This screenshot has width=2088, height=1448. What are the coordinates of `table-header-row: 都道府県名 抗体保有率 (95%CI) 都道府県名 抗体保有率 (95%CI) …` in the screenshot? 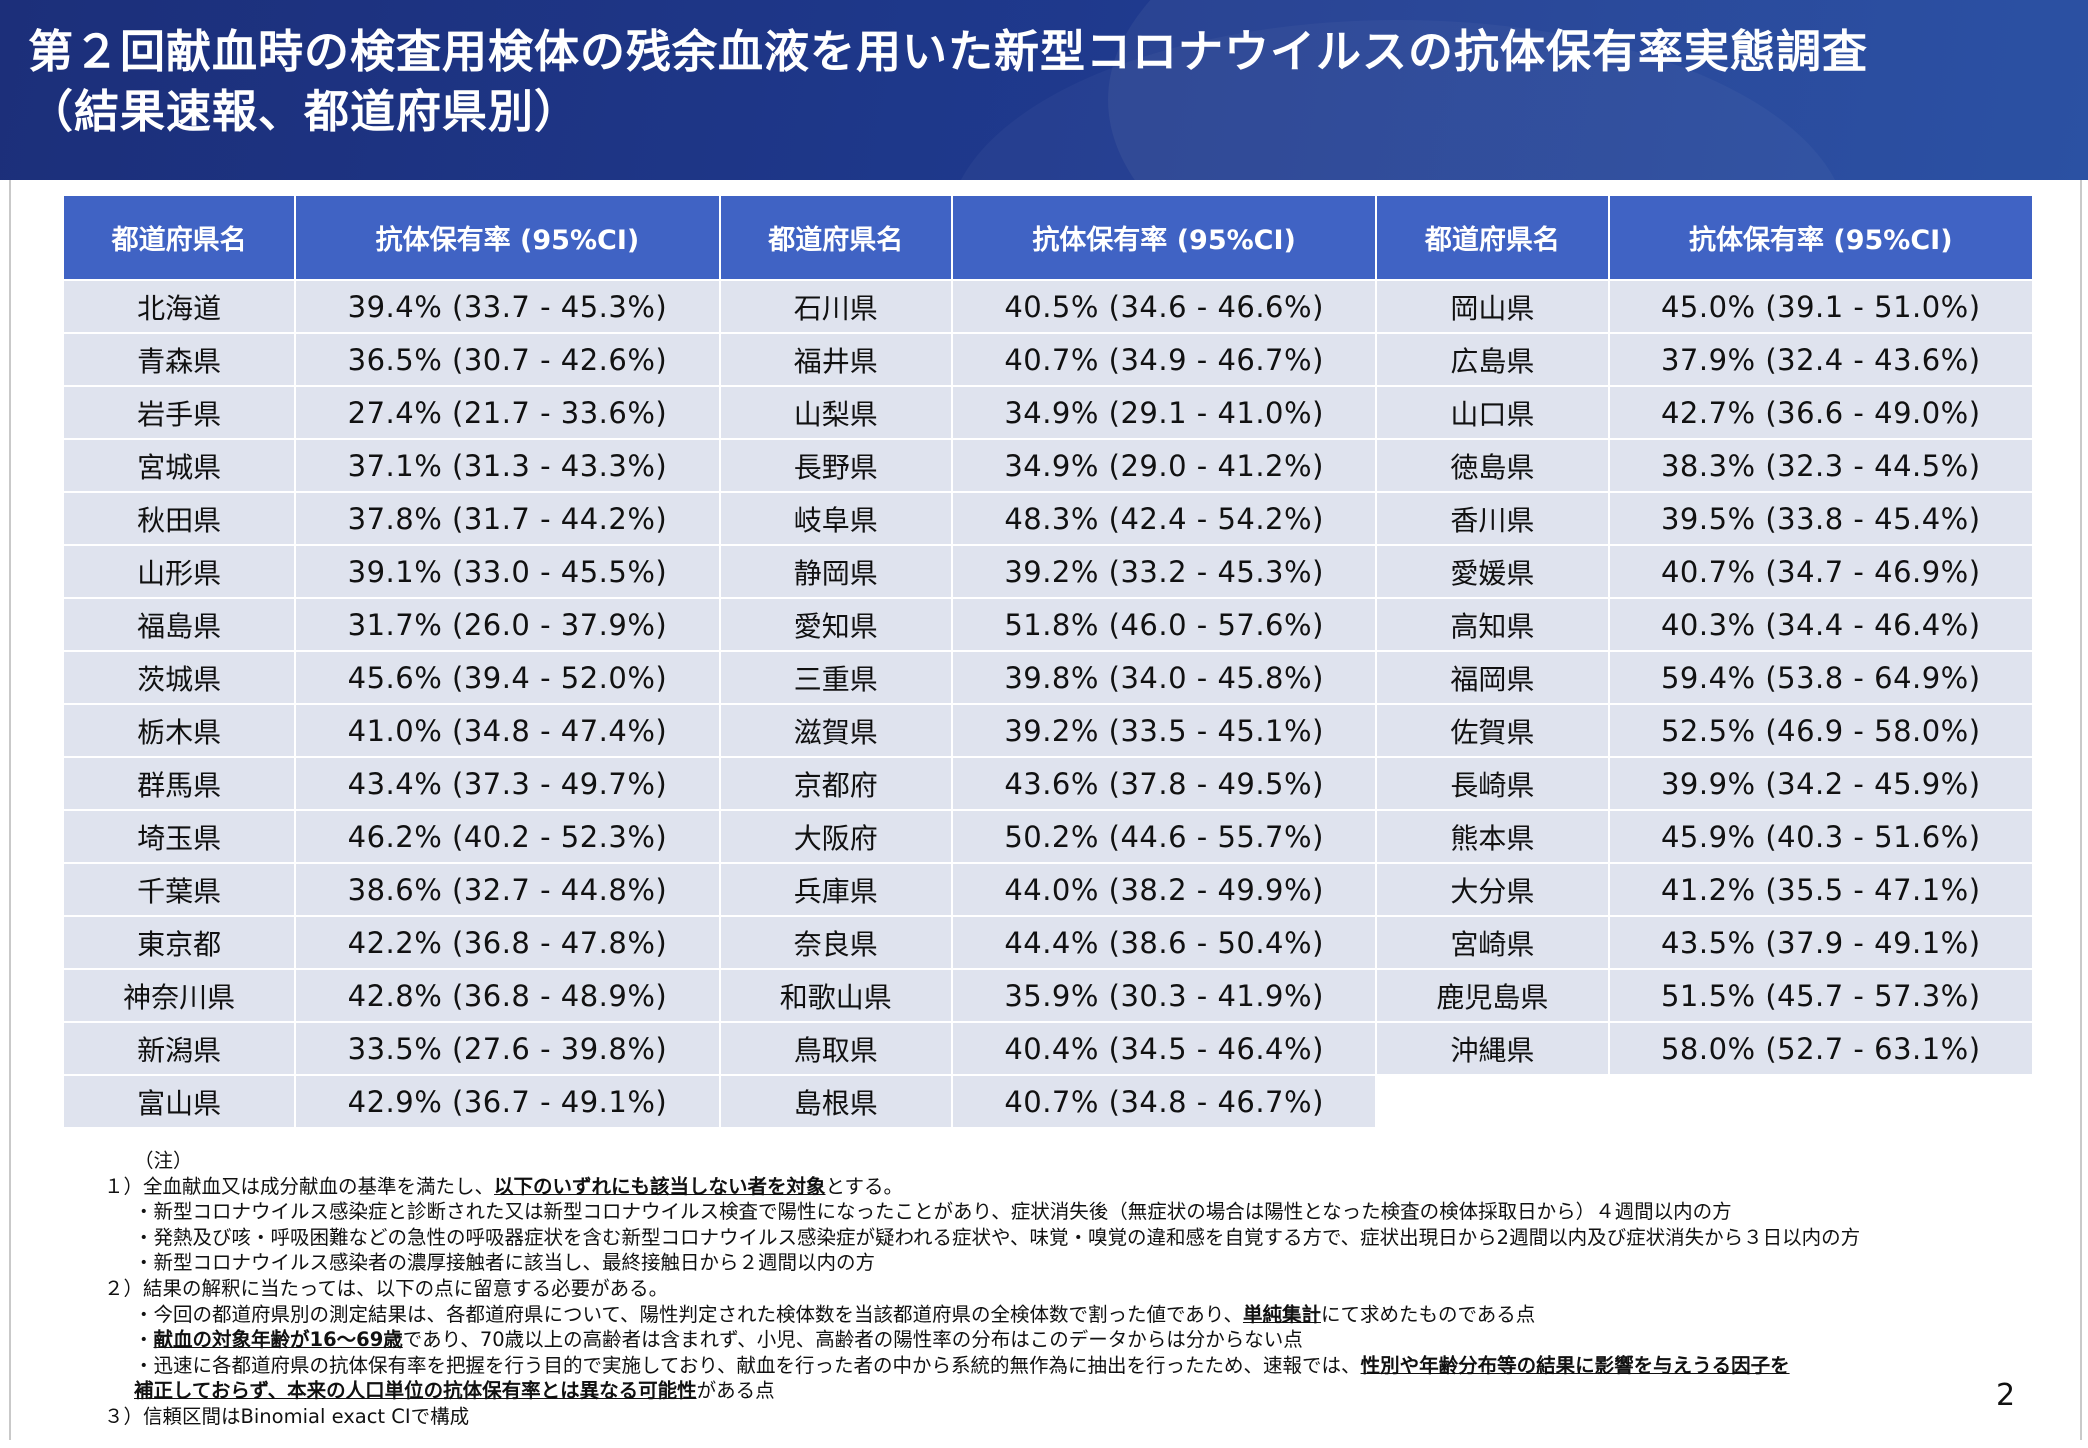 It's located at (1048, 237).